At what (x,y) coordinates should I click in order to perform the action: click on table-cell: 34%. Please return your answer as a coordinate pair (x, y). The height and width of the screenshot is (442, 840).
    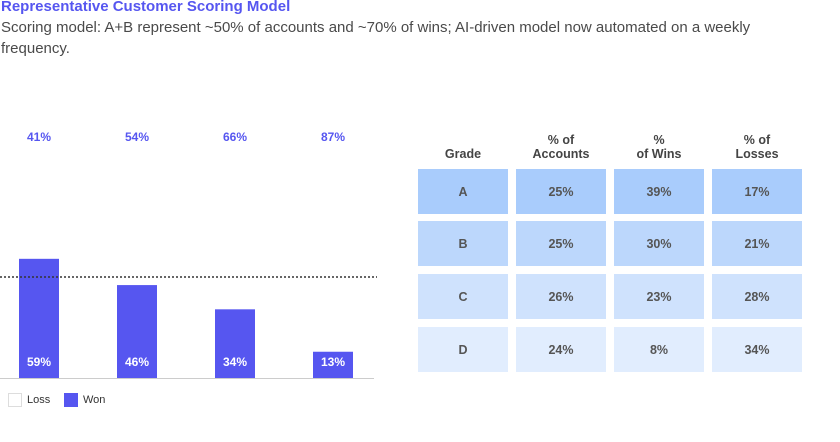
    Looking at the image, I should click on (757, 349).